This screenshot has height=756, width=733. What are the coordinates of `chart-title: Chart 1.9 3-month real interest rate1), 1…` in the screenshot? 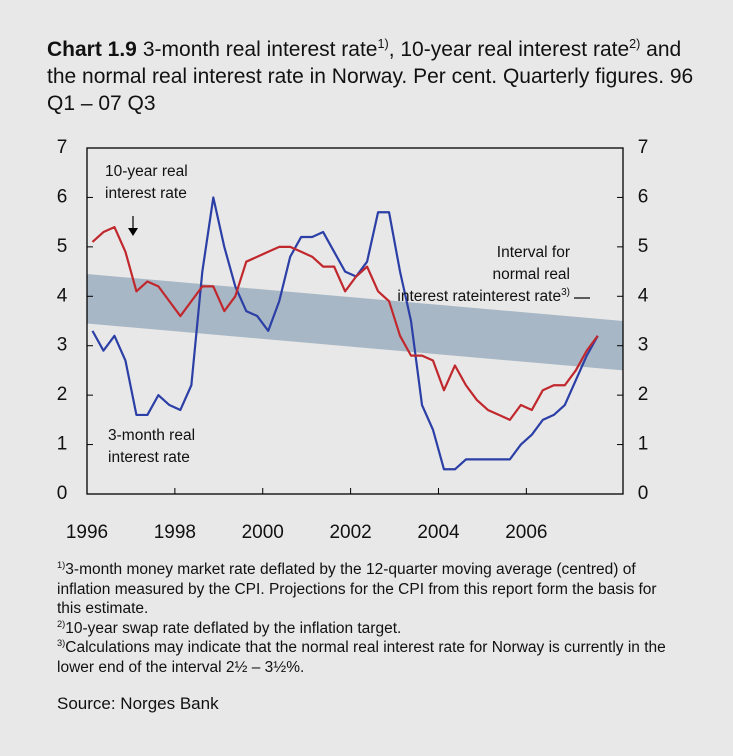 It's located at (377, 76).